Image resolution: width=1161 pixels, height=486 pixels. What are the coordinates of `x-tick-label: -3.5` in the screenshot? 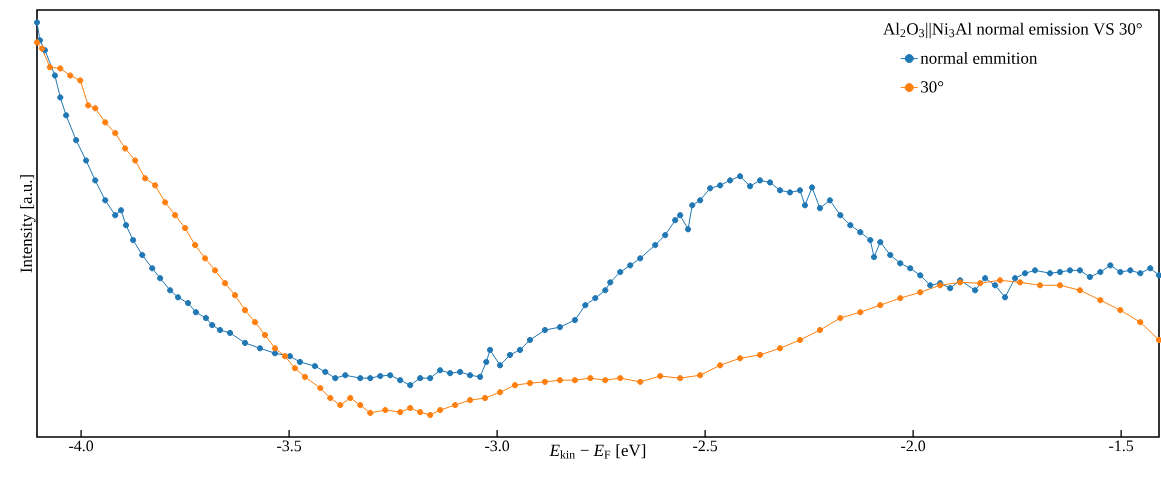 It's located at (289, 446).